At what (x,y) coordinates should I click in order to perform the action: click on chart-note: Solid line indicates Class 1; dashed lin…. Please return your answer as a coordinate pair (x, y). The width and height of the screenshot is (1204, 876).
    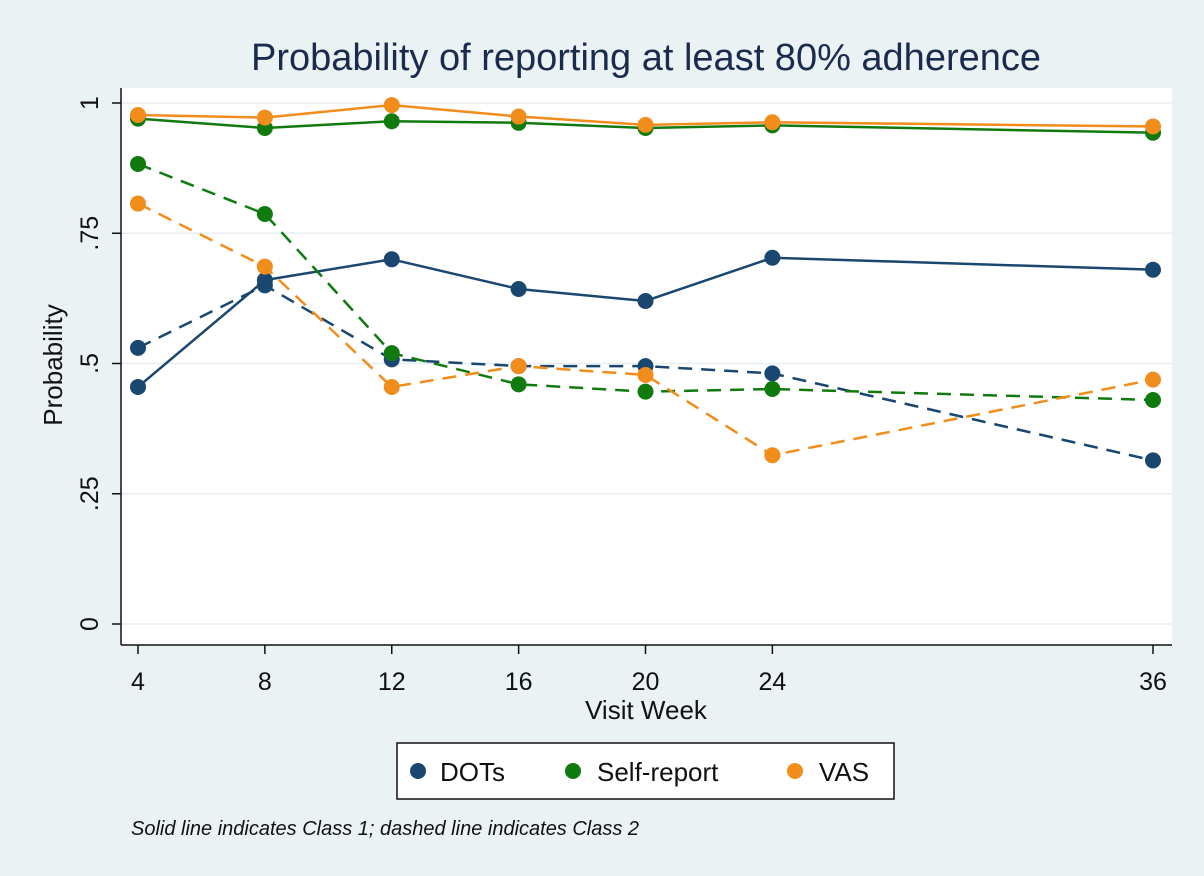
    Looking at the image, I should click on (385, 829).